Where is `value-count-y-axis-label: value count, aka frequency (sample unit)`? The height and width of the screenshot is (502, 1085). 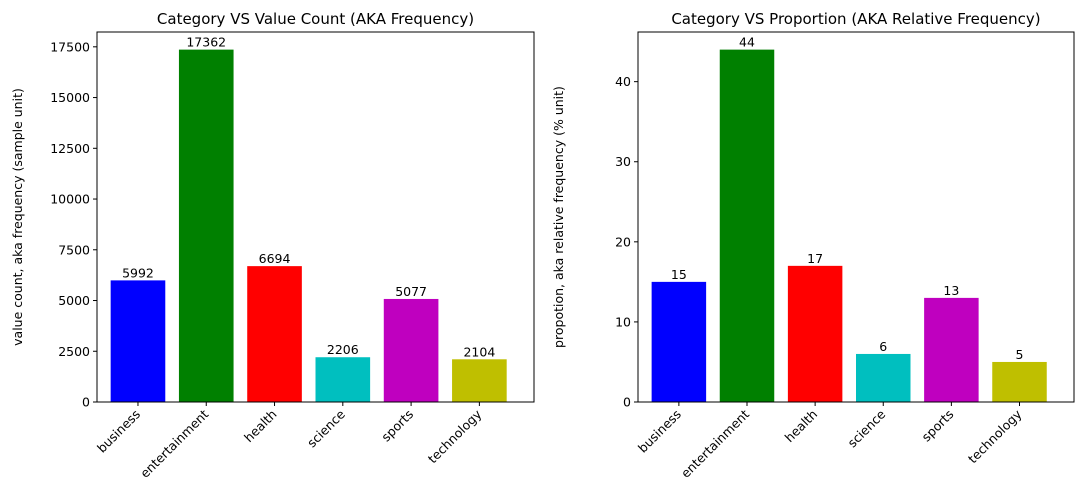
value-count-y-axis-label: value count, aka frequency (sample unit) is located at coordinates (17, 217).